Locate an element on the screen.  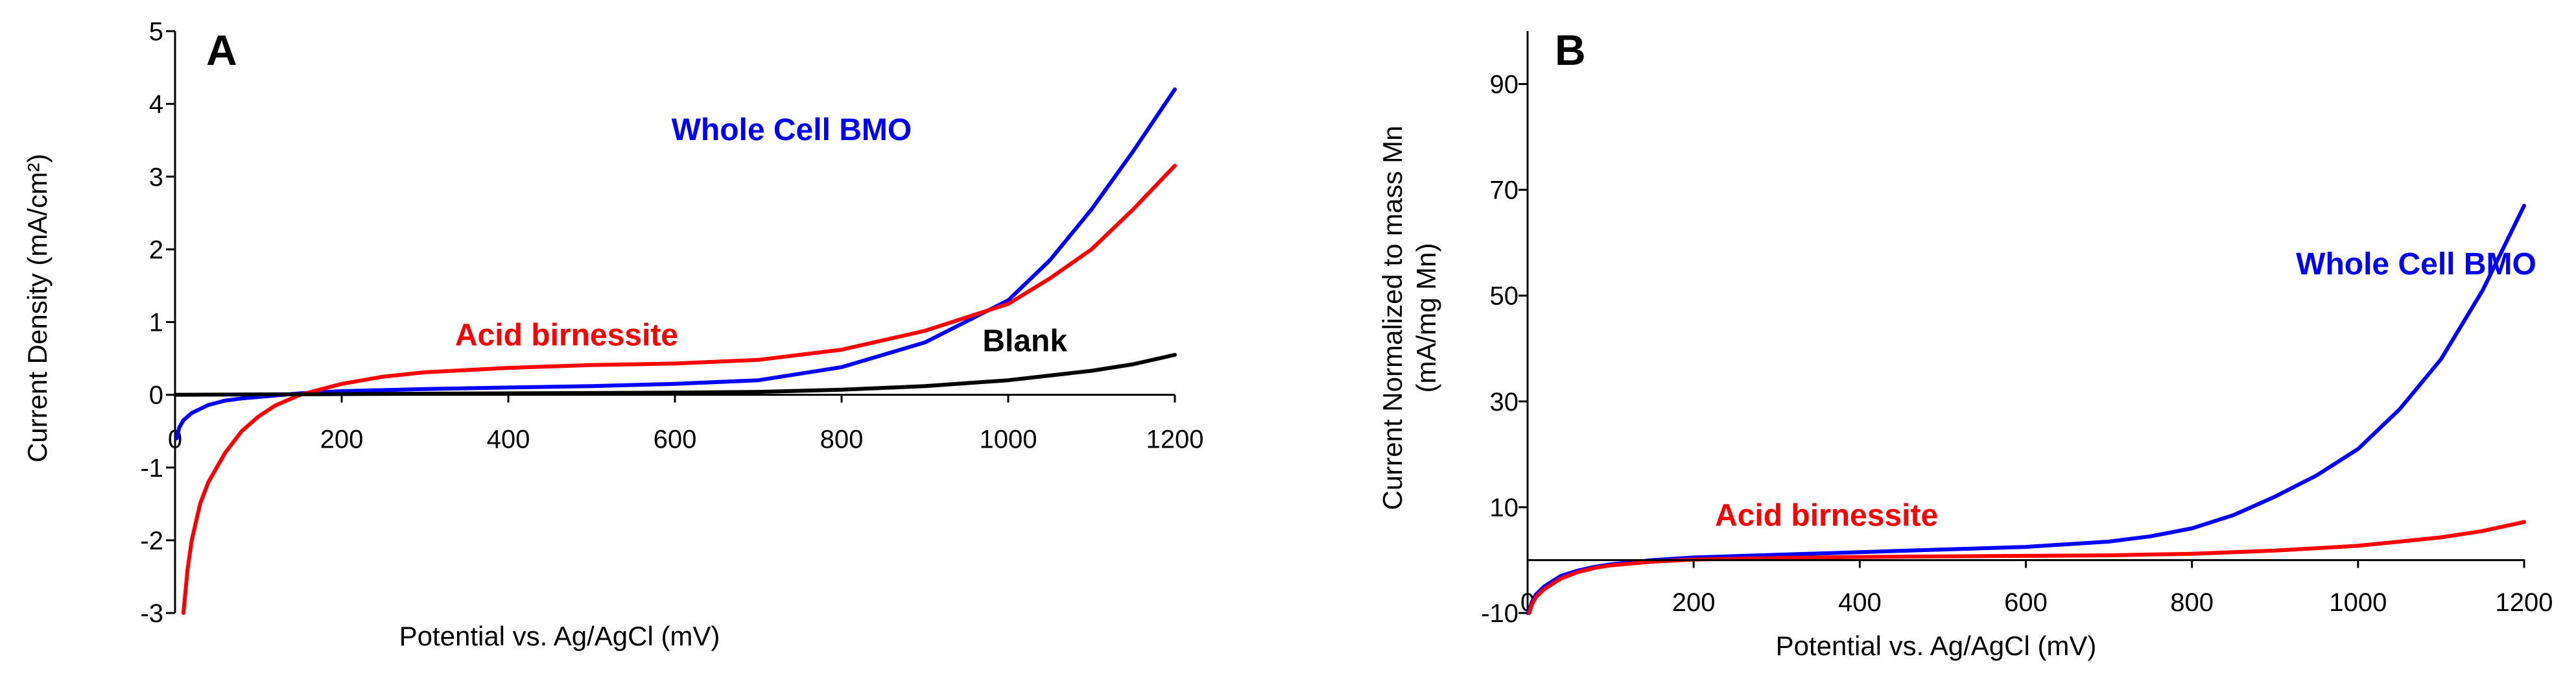
panel-b-annotation-whole-cell-bmo: Whole Cell BMO is located at coordinates (2416, 264).